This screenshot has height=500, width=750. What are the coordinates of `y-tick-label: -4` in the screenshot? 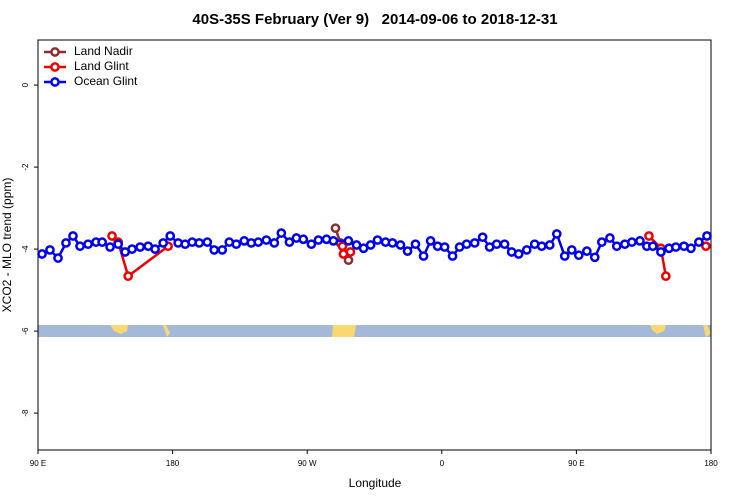 It's located at (25, 249).